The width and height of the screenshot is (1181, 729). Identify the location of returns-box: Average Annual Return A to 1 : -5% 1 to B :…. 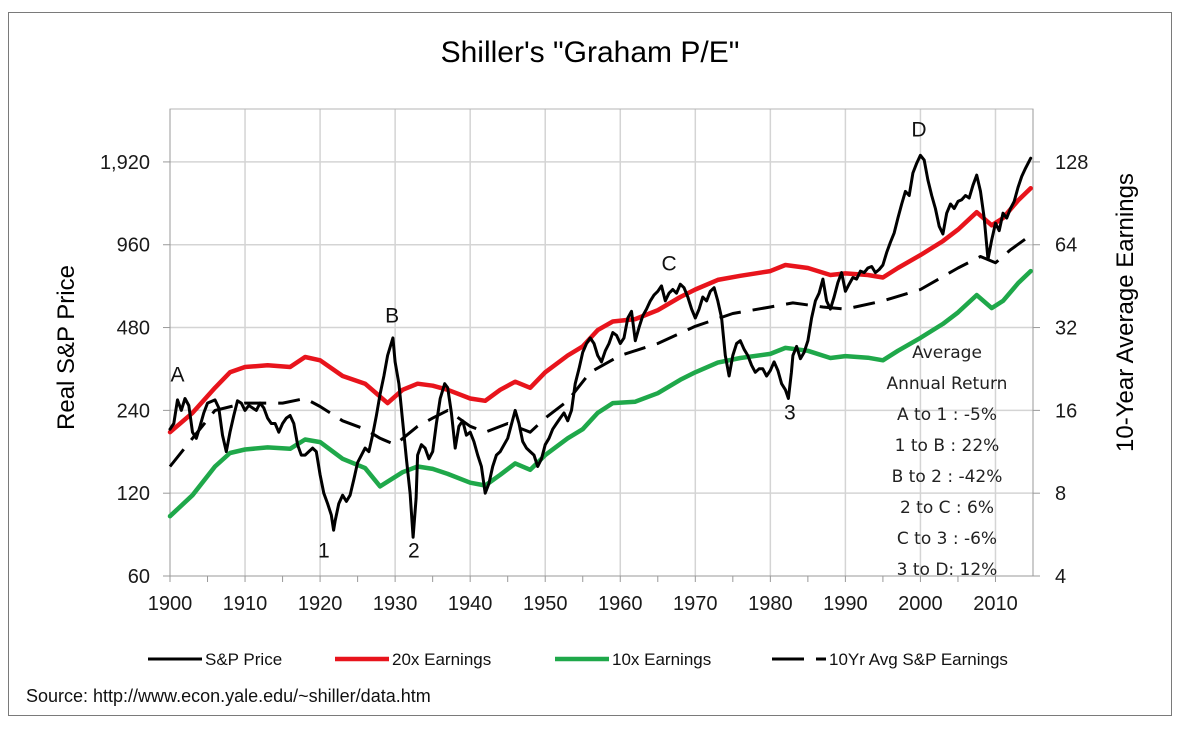
(947, 461).